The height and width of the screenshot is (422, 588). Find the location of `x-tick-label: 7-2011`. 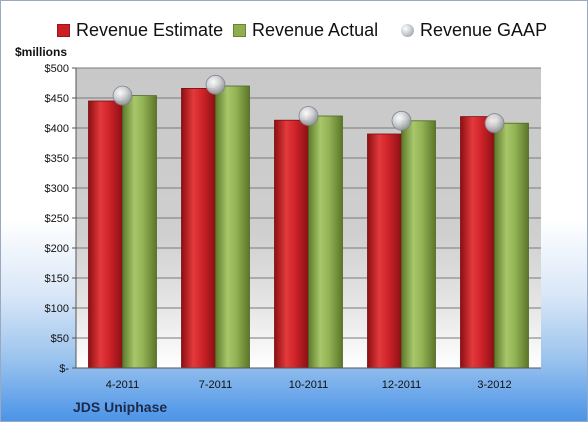

x-tick-label: 7-2011 is located at coordinates (215, 385).